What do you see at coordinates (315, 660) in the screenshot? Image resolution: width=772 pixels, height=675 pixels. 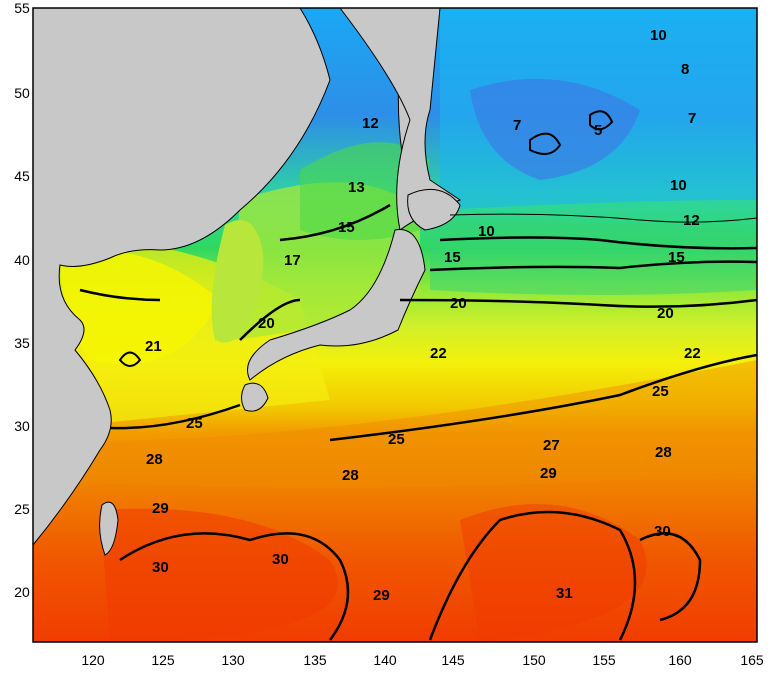 I see `x-tick: 135` at bounding box center [315, 660].